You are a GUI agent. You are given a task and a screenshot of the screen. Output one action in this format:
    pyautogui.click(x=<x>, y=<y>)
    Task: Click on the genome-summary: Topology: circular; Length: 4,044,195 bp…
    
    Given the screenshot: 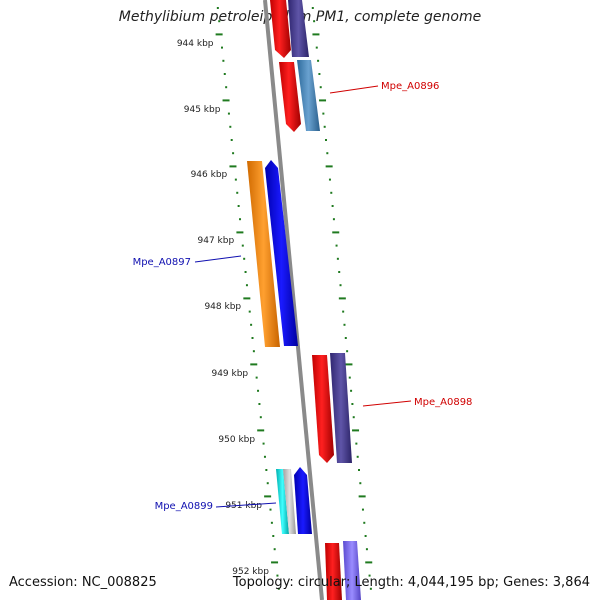 What is the action you would take?
    pyautogui.click(x=411, y=582)
    